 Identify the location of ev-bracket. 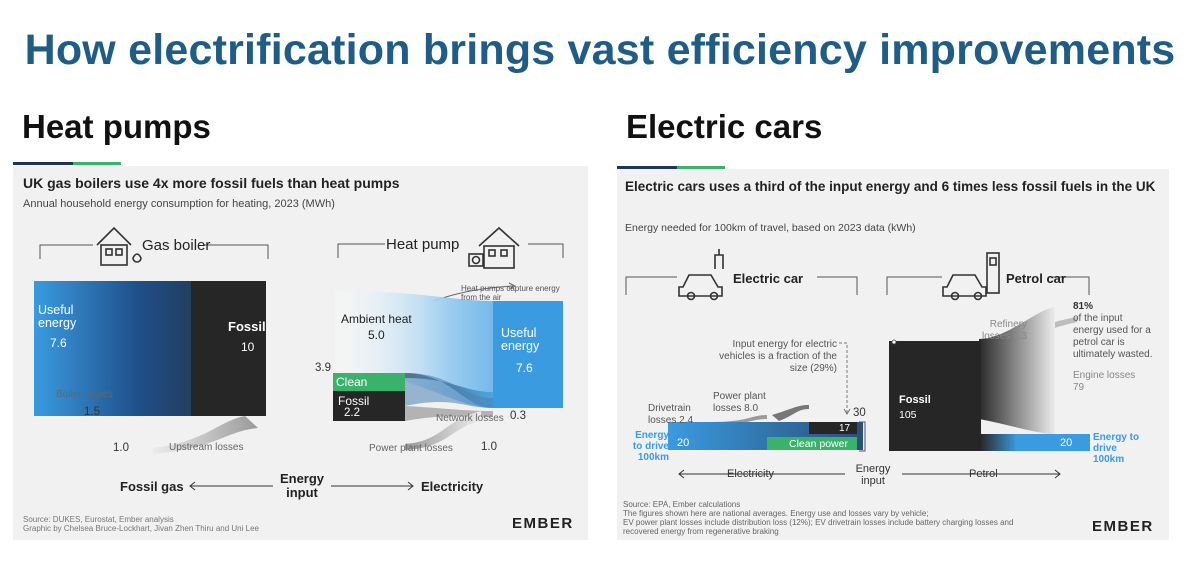
(741, 285).